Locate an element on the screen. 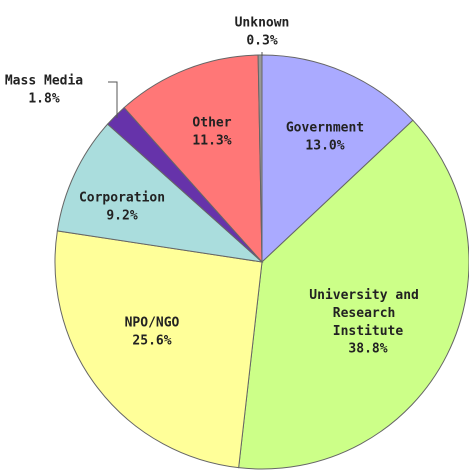 This screenshot has height=475, width=469. slice-value-label: 9.2% is located at coordinates (121, 216).